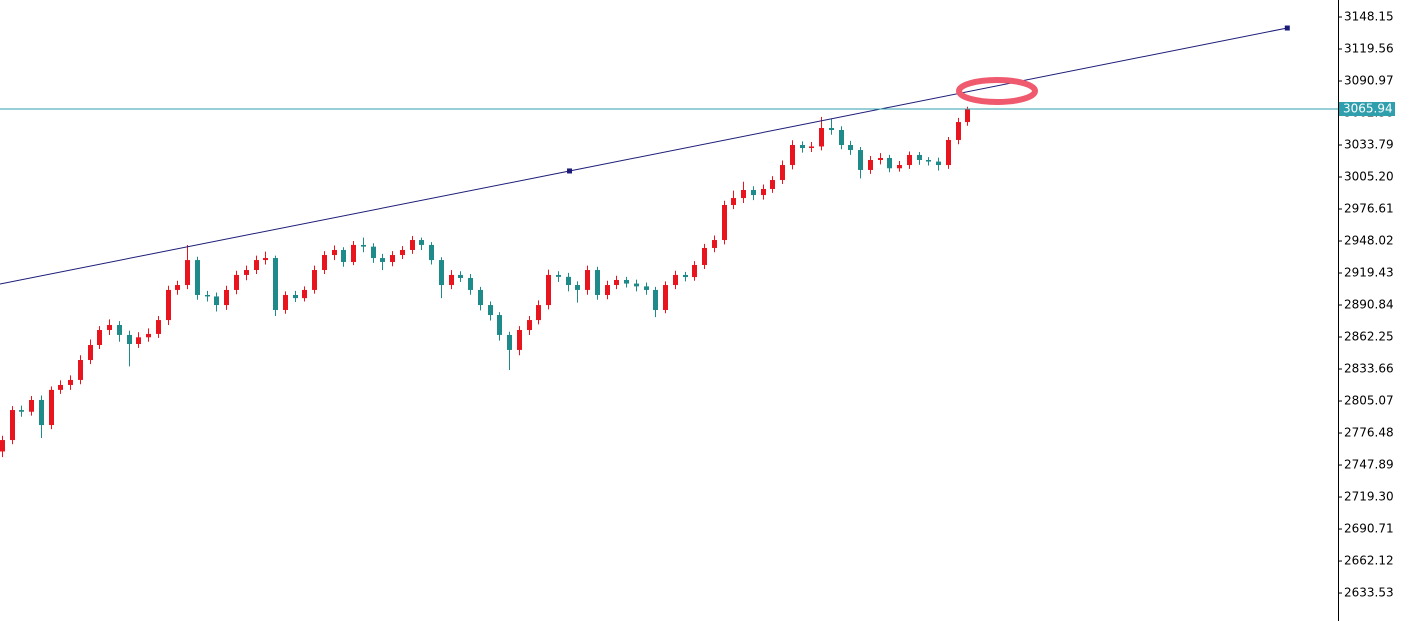 The width and height of the screenshot is (1410, 621). What do you see at coordinates (1369, 81) in the screenshot?
I see `y-tick-label: 3090.97` at bounding box center [1369, 81].